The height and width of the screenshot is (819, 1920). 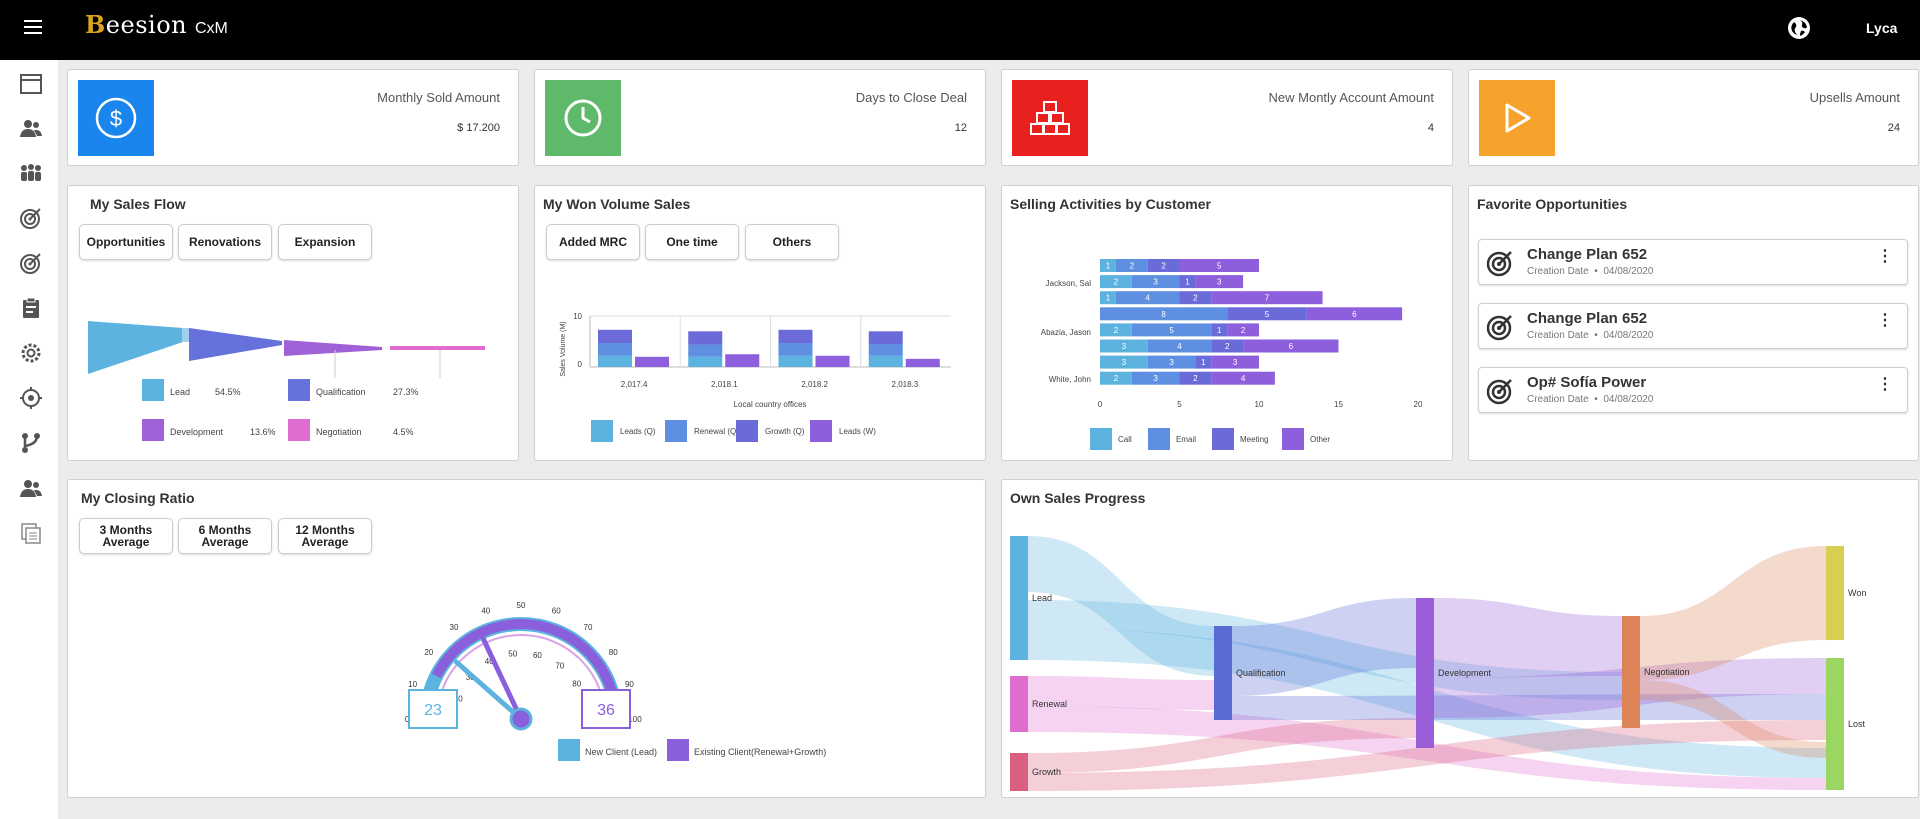 What do you see at coordinates (1125, 439) in the screenshot?
I see `legend-label: Call` at bounding box center [1125, 439].